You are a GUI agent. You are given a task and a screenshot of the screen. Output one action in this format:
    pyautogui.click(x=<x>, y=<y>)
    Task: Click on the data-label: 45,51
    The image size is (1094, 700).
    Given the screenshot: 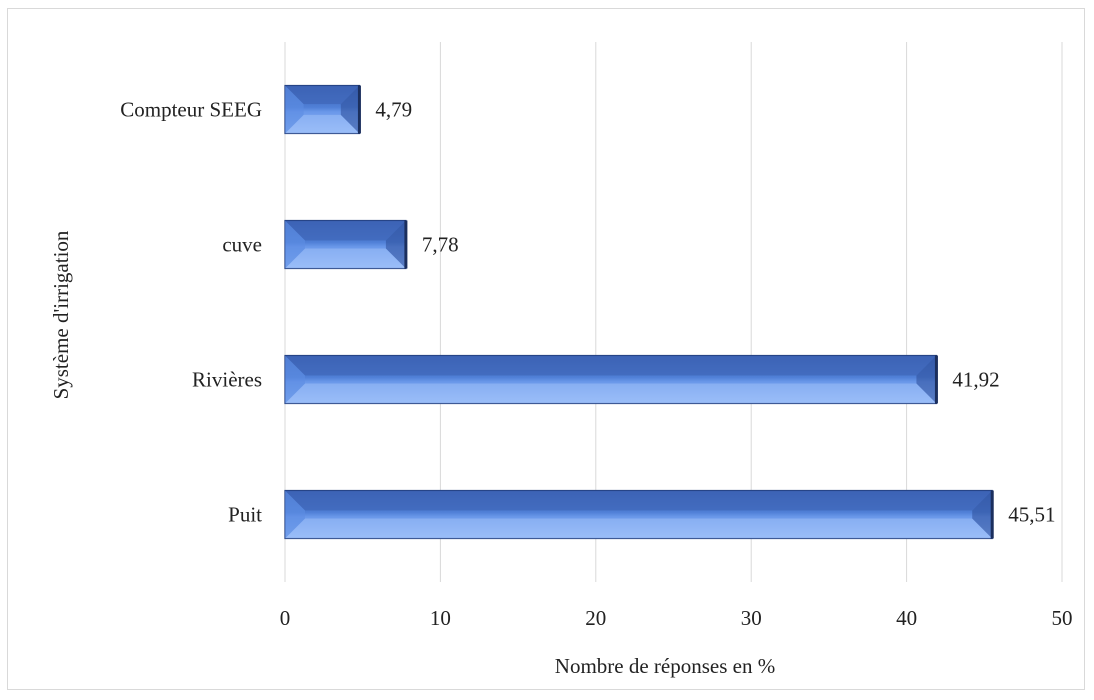 What is the action you would take?
    pyautogui.click(x=1031, y=515)
    